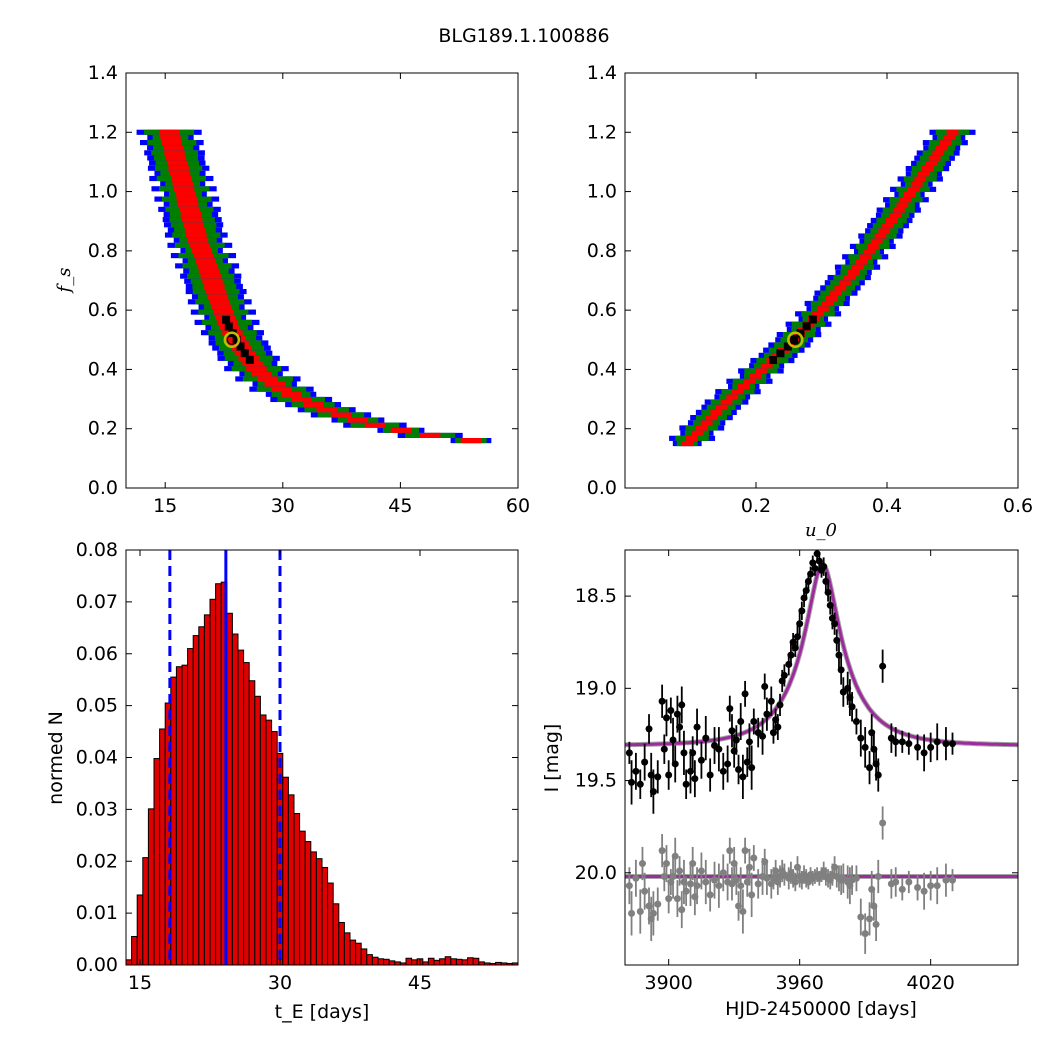 This screenshot has width=1050, height=1050. I want to click on p3-xtick-label: 45, so click(420, 983).